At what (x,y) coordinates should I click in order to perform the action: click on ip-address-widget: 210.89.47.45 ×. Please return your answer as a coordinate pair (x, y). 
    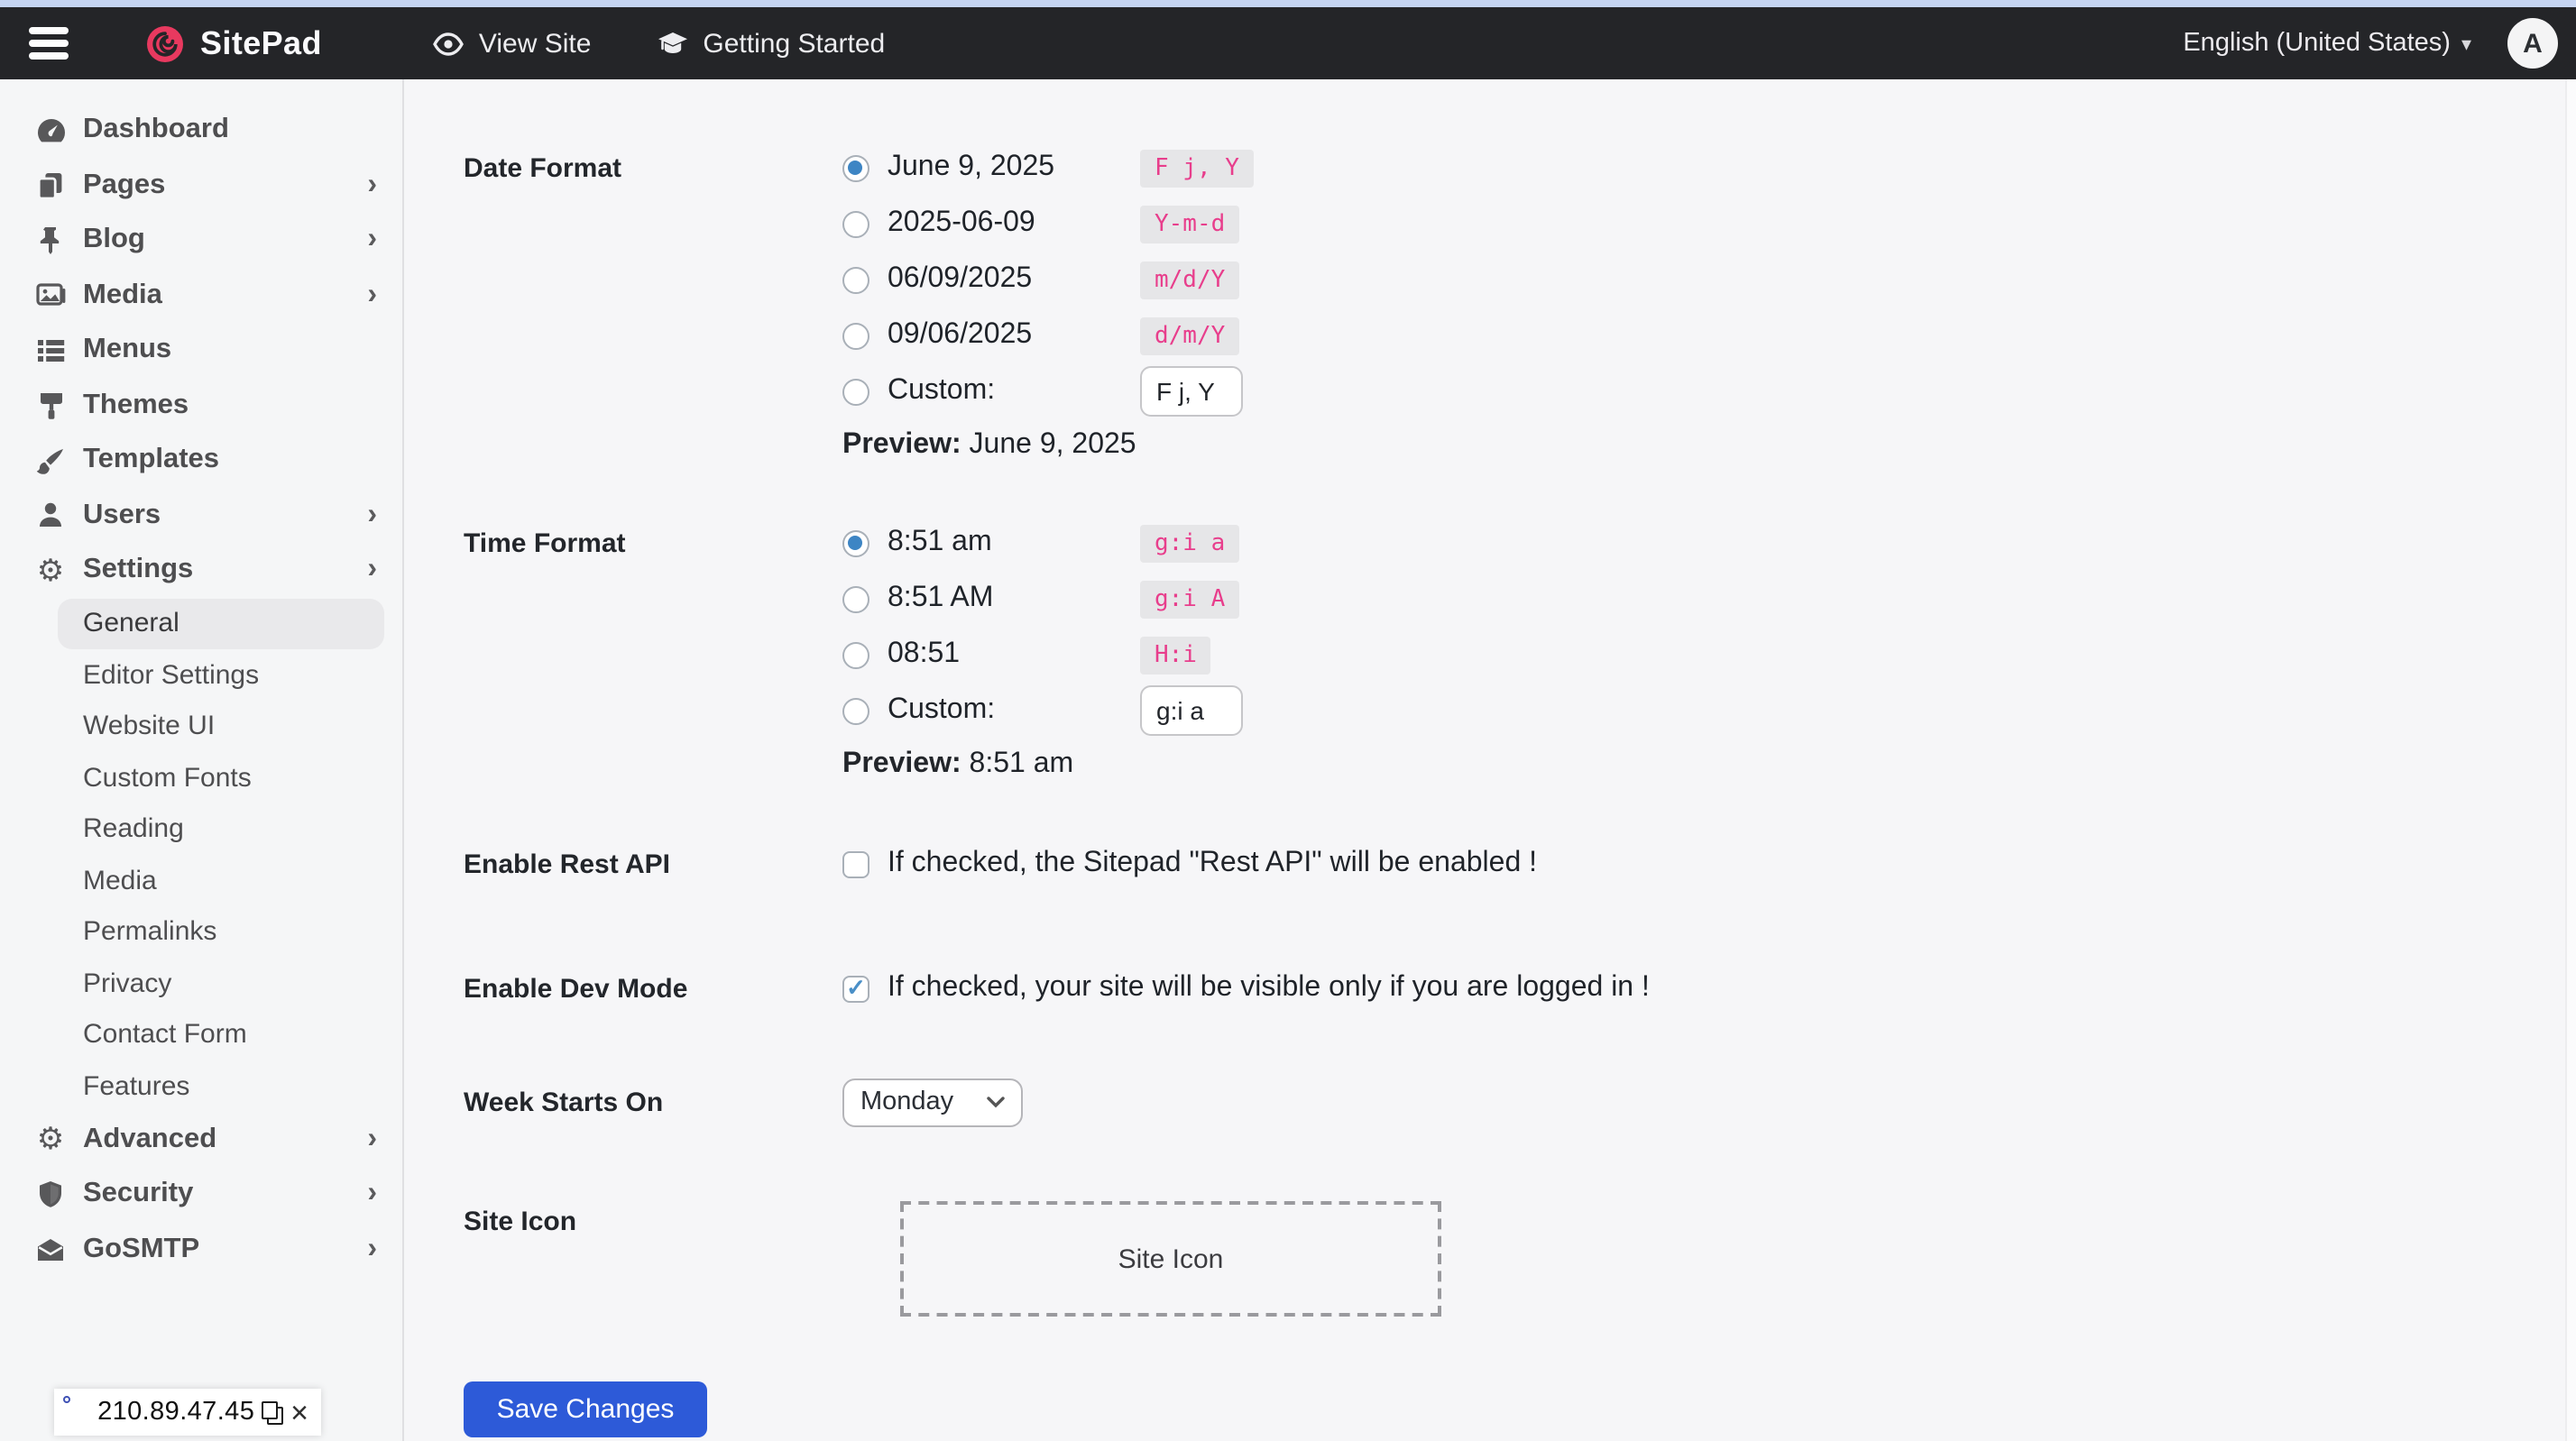
    Looking at the image, I should click on (188, 1412).